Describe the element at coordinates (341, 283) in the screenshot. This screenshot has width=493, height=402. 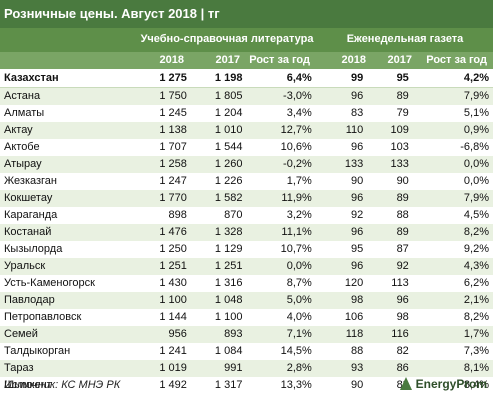
I see `cell-news-2018: 120` at that location.